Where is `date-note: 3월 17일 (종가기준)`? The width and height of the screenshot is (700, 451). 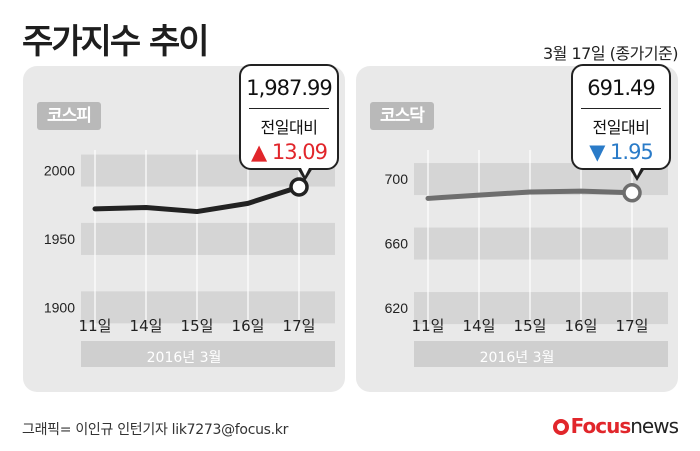
date-note: 3월 17일 (종가기준) is located at coordinates (610, 53).